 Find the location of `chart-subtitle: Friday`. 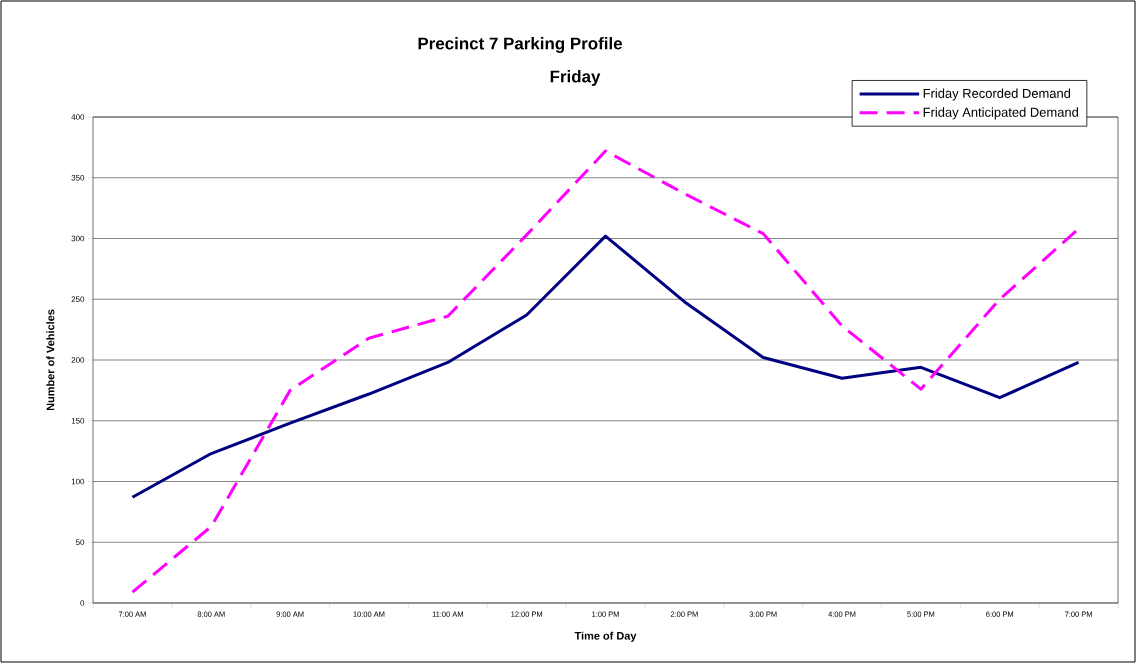

chart-subtitle: Friday is located at coordinates (575, 78).